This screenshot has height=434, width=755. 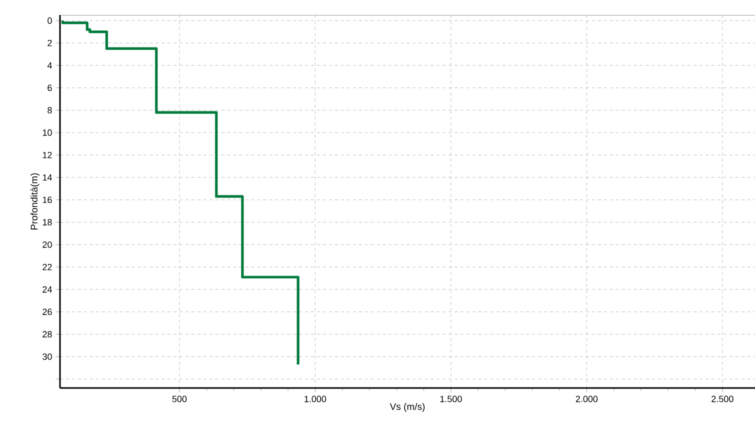 What do you see at coordinates (47, 244) in the screenshot?
I see `y-tick-label: 20` at bounding box center [47, 244].